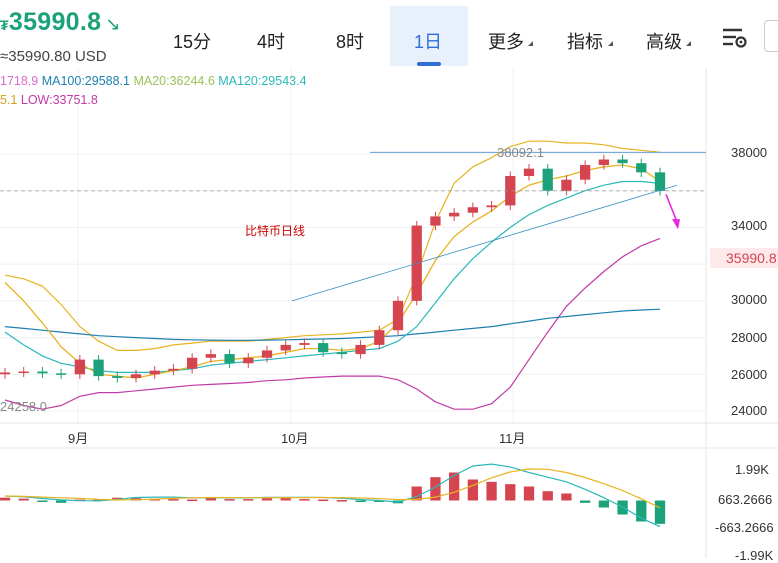 The width and height of the screenshot is (778, 563). What do you see at coordinates (749, 225) in the screenshot?
I see `y-tick-34000: 34000` at bounding box center [749, 225].